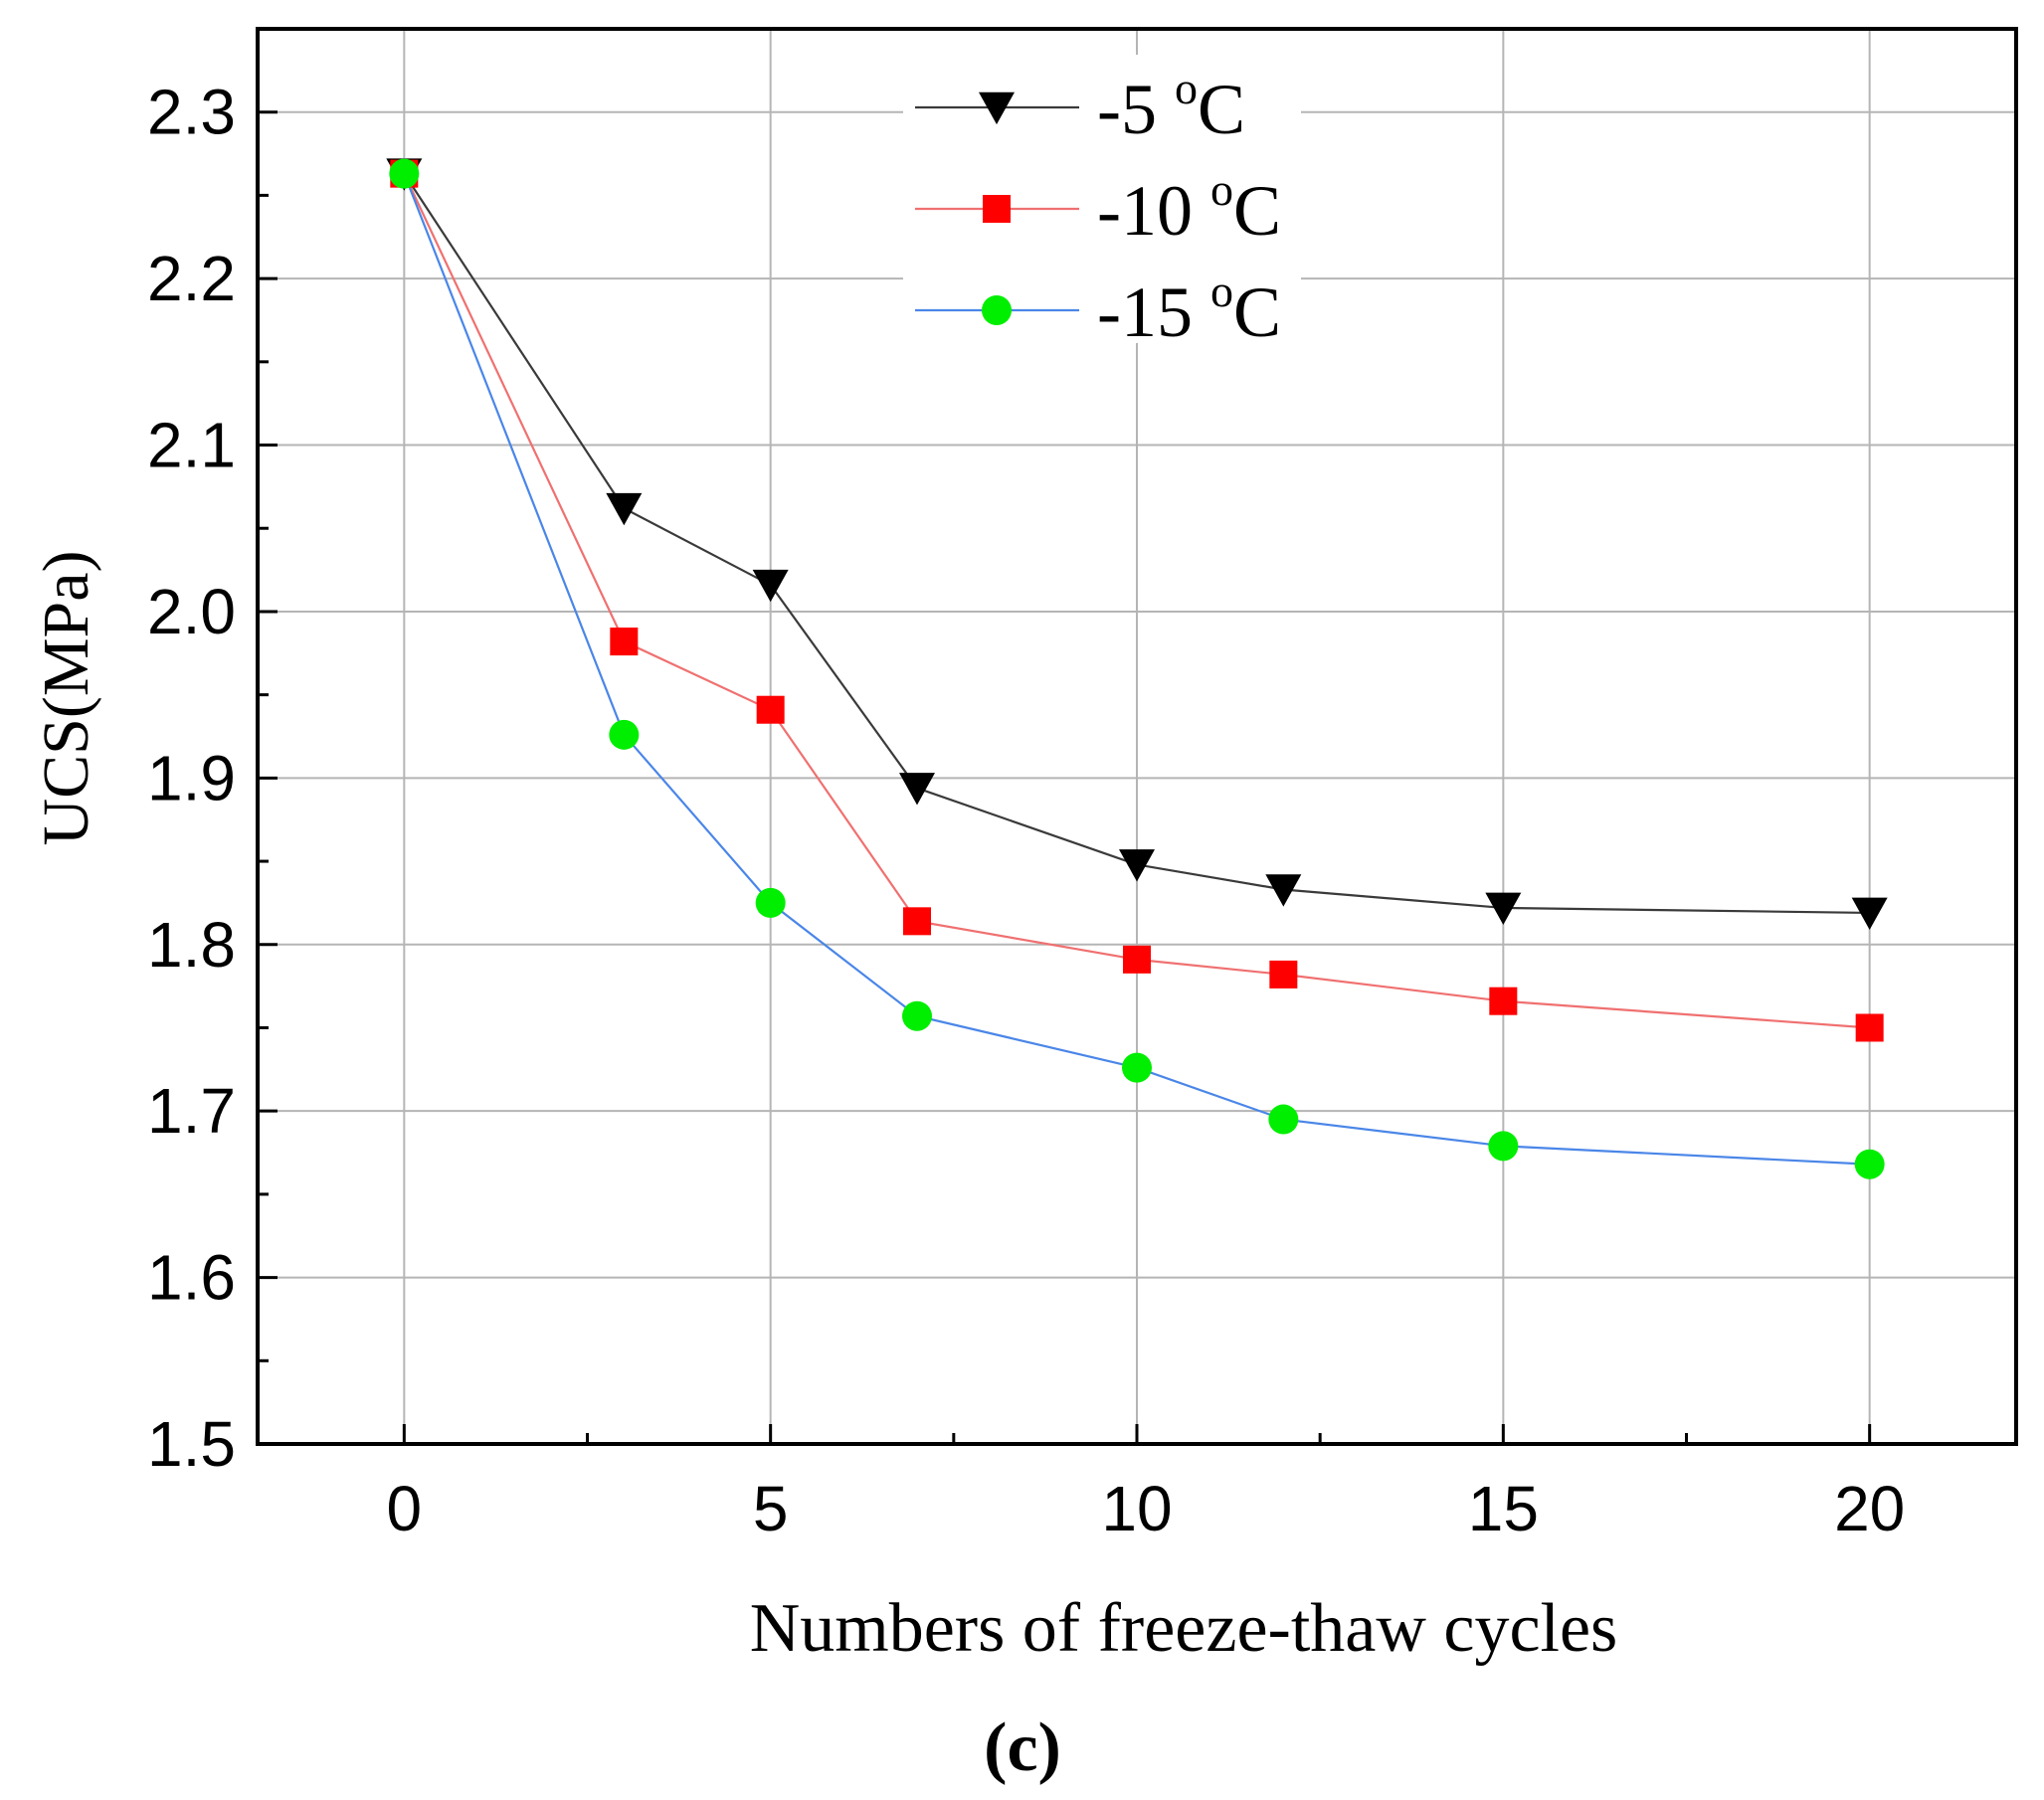 The width and height of the screenshot is (2044, 1800). I want to click on x-tick-label: 10, so click(1137, 1508).